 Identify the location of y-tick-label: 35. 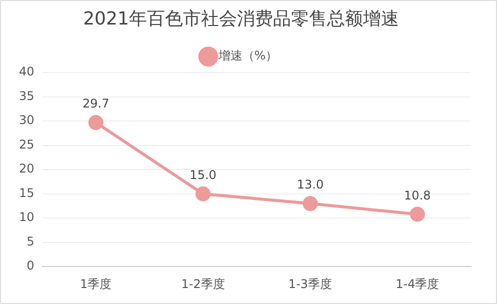
(26, 95).